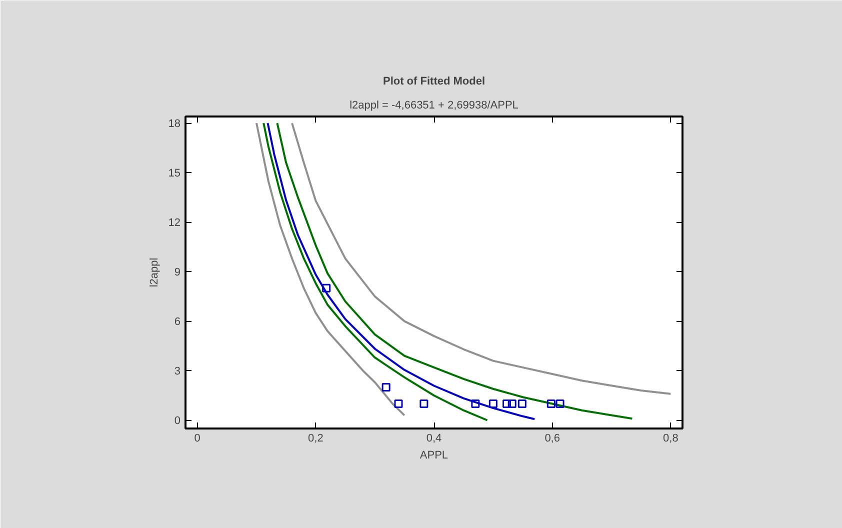 This screenshot has height=528, width=842. Describe the element at coordinates (316, 438) in the screenshot. I see `x-tick-label: 0,2` at that location.